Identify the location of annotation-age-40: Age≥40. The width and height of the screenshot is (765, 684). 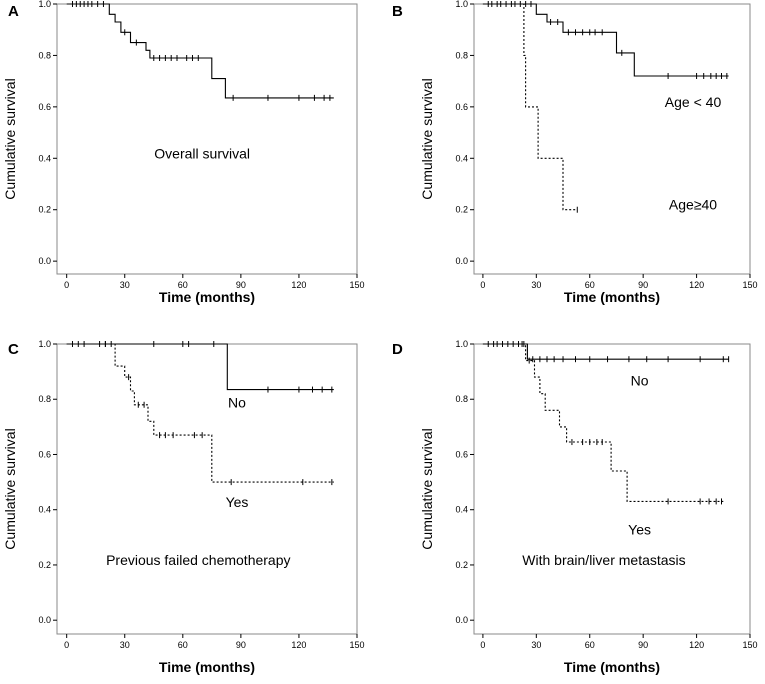
(693, 205).